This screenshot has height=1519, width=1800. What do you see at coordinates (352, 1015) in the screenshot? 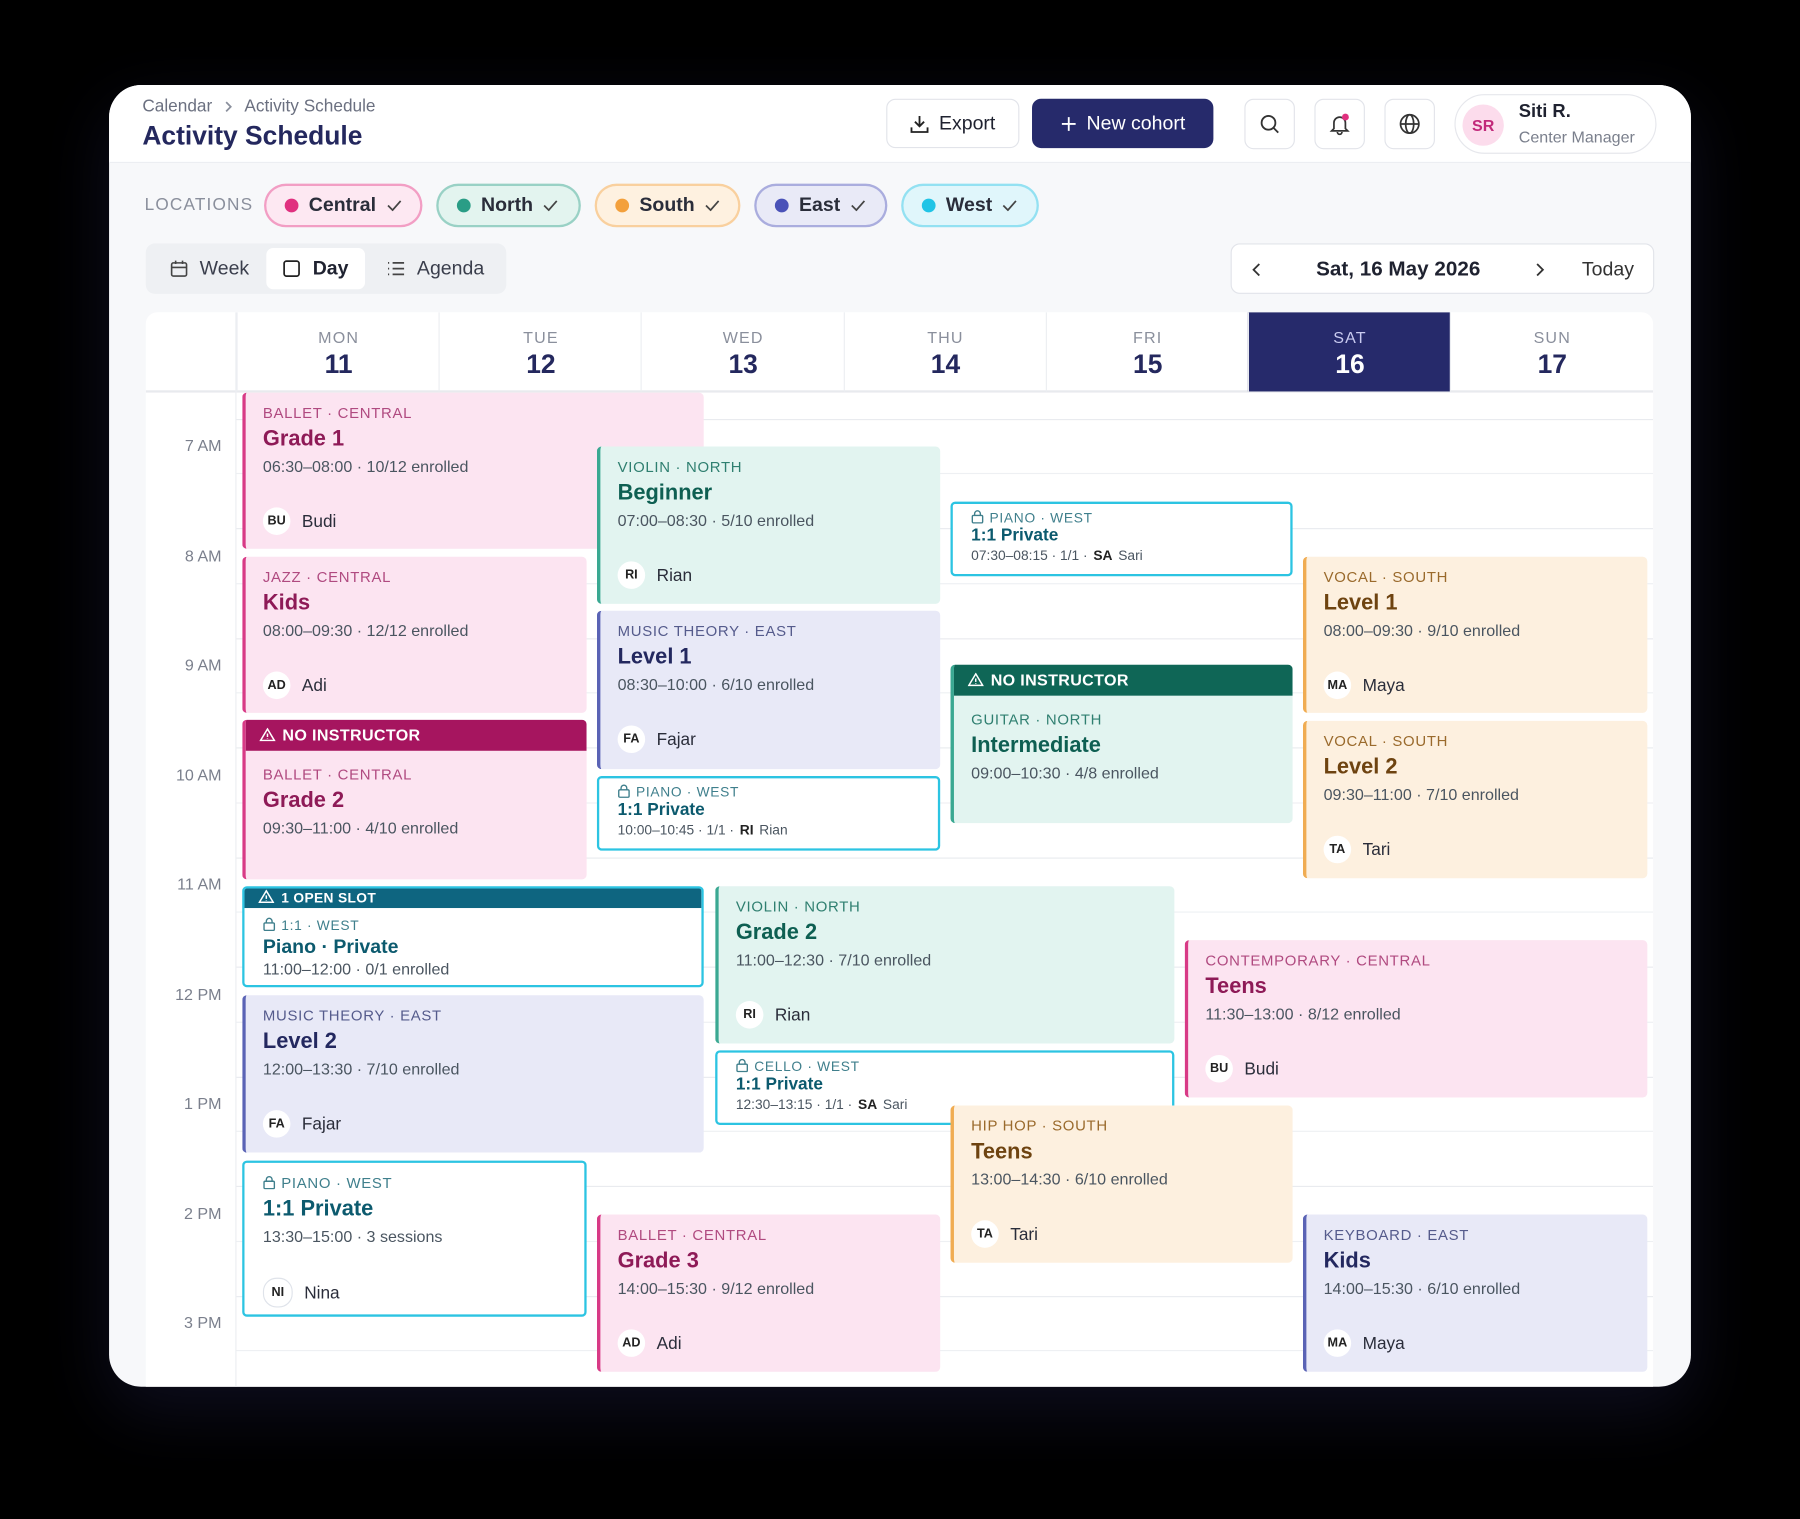
I see `event-tag: MUSIC THEORY · EAST` at bounding box center [352, 1015].